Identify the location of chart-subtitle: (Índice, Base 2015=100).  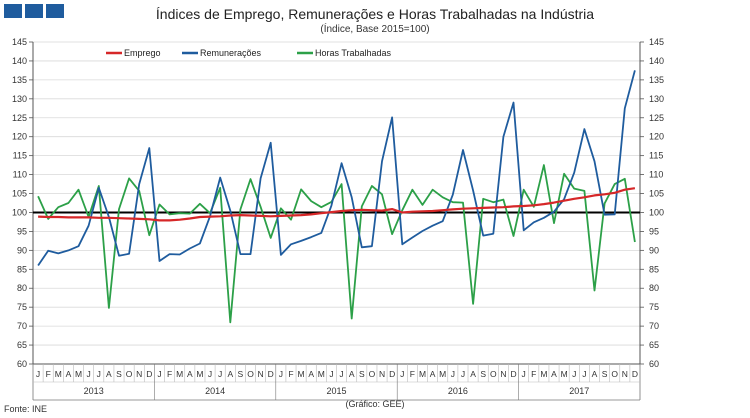
(375, 29).